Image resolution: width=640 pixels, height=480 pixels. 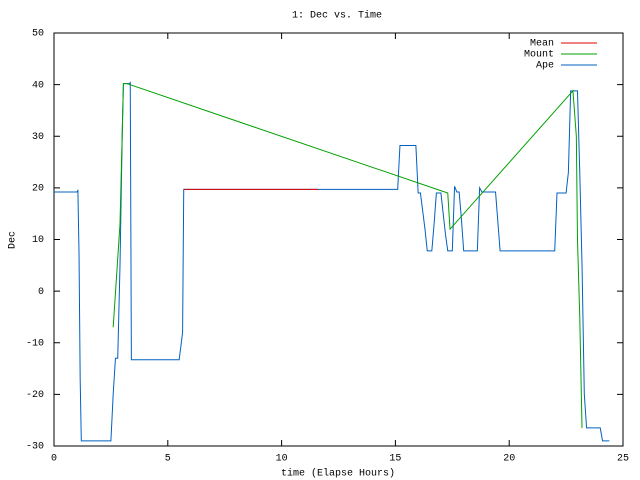 I want to click on x-tick-label: 5, so click(x=168, y=459).